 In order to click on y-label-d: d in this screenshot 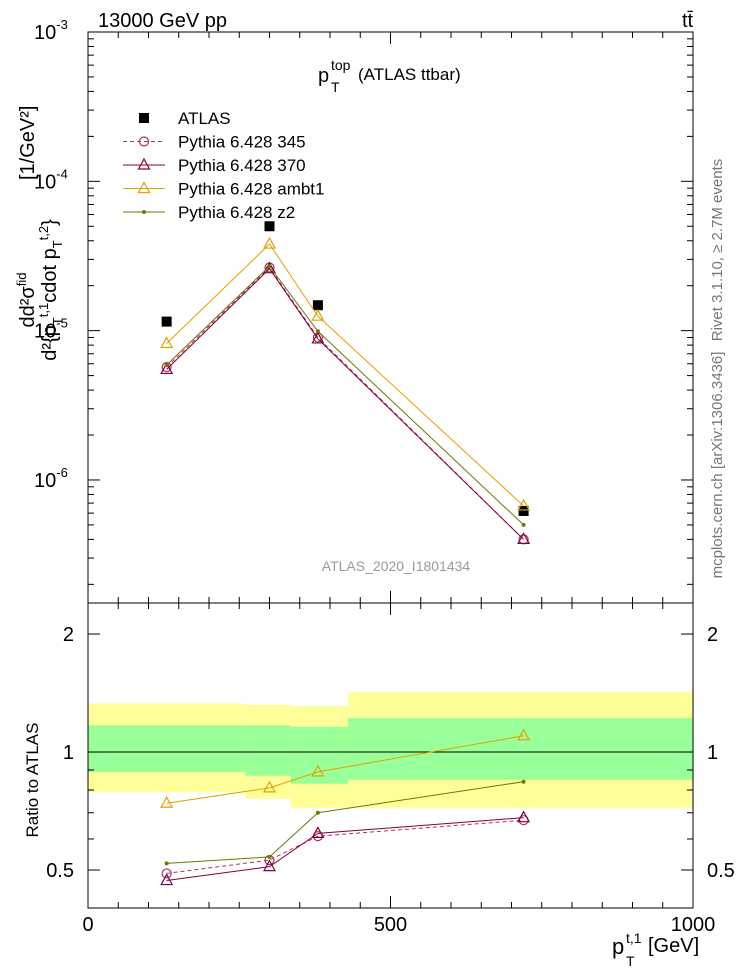, I will do `click(28, 321)`.